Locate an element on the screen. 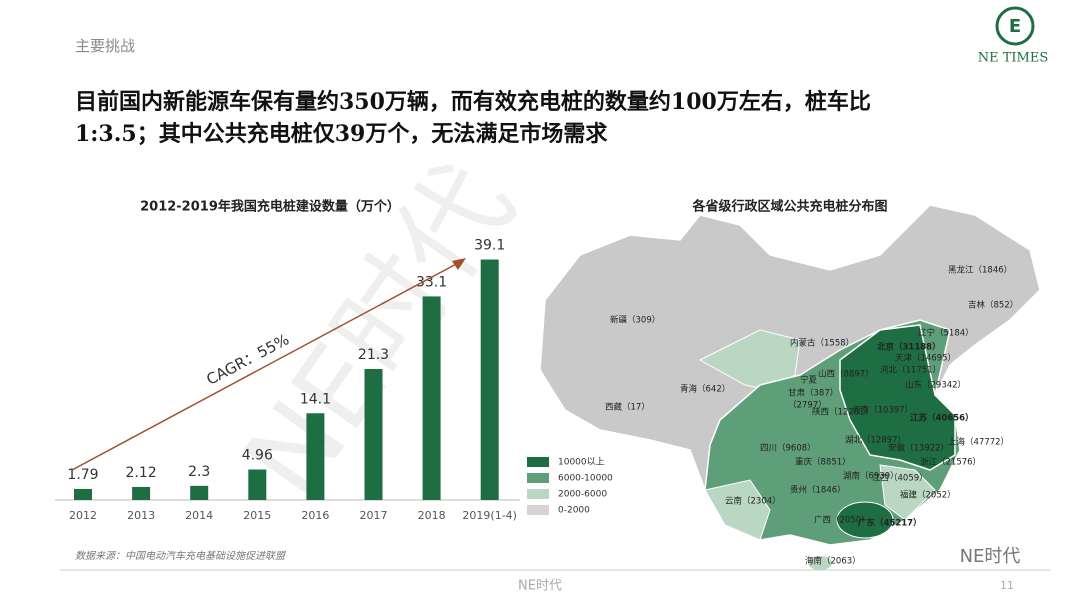  x-tick-label: 2012 is located at coordinates (83, 515).